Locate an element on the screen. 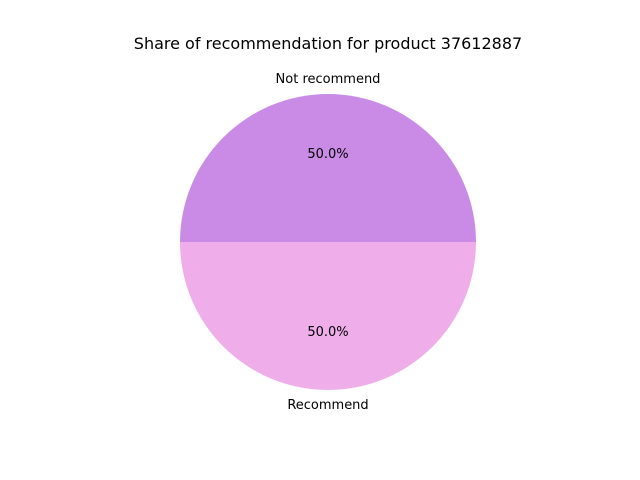 This screenshot has width=640, height=480. pie-slice-recommend is located at coordinates (328, 316).